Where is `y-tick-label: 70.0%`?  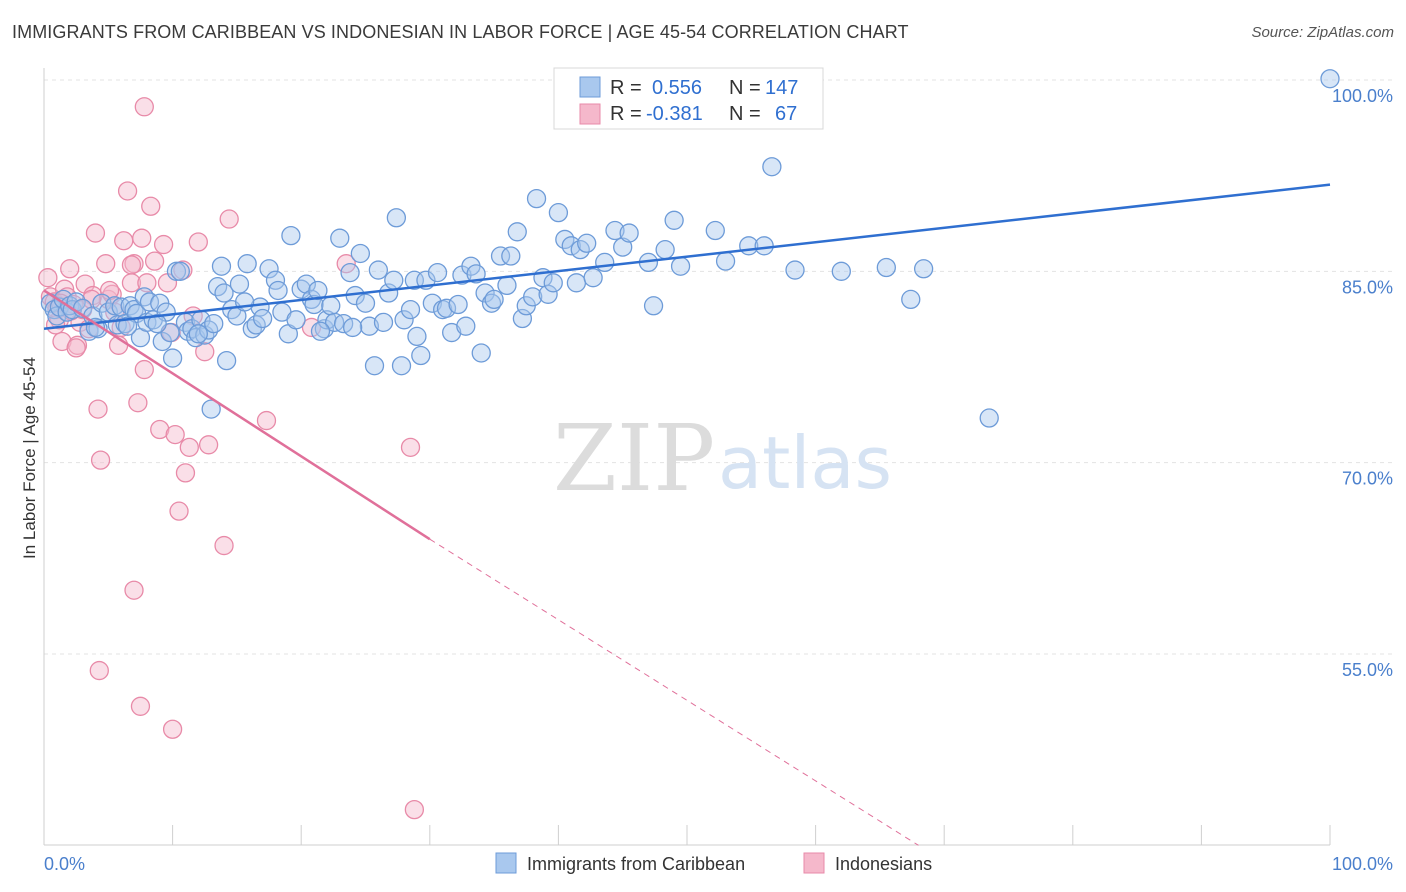
y-tick-label: 70.0% is located at coordinates (1367, 479).